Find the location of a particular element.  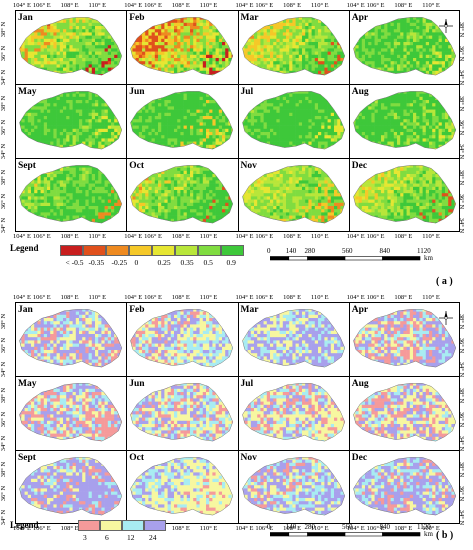

map-cell-sept: Sept is located at coordinates (70, 195).